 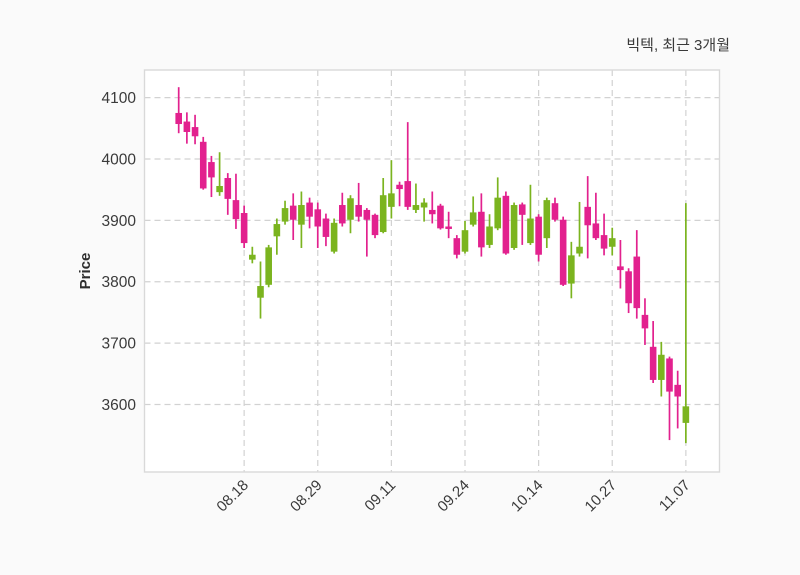 What do you see at coordinates (119, 282) in the screenshot?
I see `y-tick-label: 3800` at bounding box center [119, 282].